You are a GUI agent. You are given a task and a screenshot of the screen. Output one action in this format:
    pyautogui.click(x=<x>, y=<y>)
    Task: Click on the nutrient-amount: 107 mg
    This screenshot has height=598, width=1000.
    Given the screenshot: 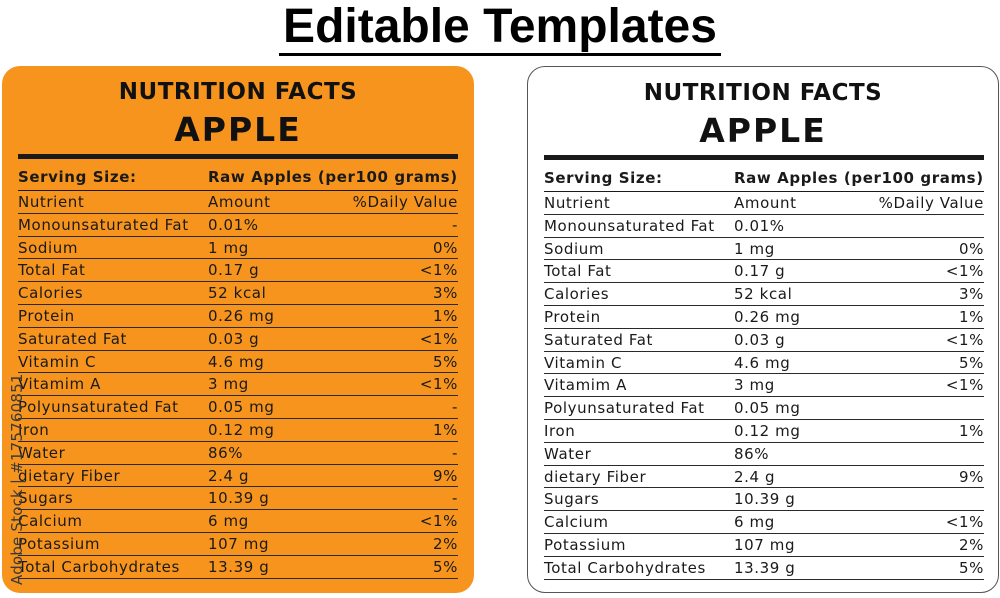 What is the action you would take?
    pyautogui.click(x=239, y=543)
    